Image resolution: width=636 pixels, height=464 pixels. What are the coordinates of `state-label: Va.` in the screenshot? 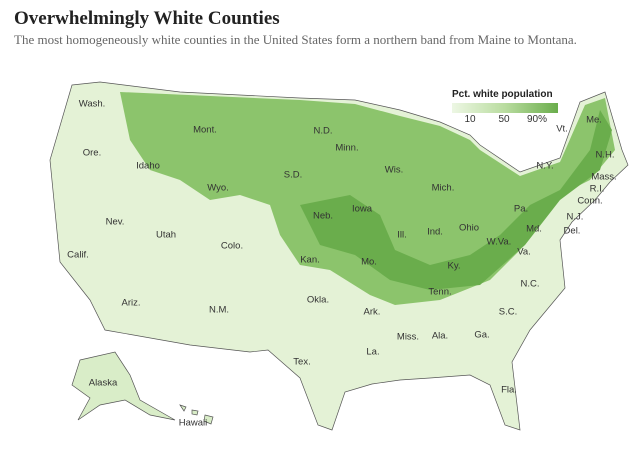 It's located at (524, 252).